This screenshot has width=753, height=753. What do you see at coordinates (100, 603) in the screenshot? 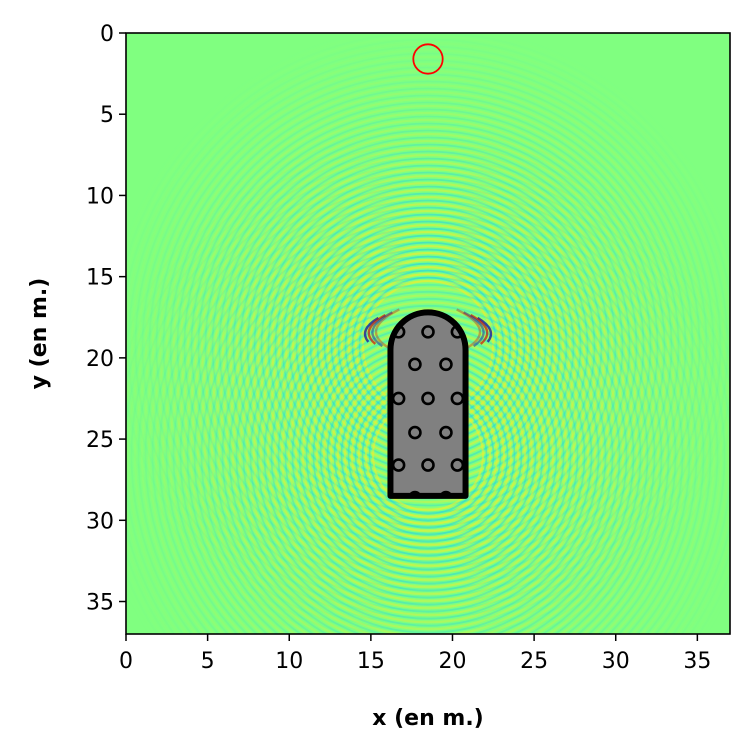
I see `y-tick-label: 35` at bounding box center [100, 603].